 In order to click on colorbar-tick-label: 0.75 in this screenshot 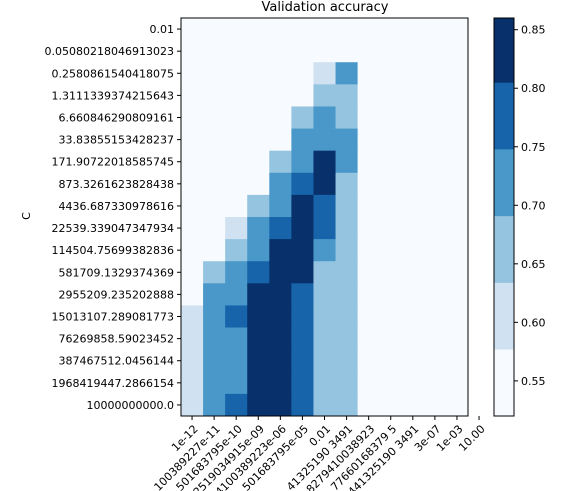, I will do `click(533, 147)`.